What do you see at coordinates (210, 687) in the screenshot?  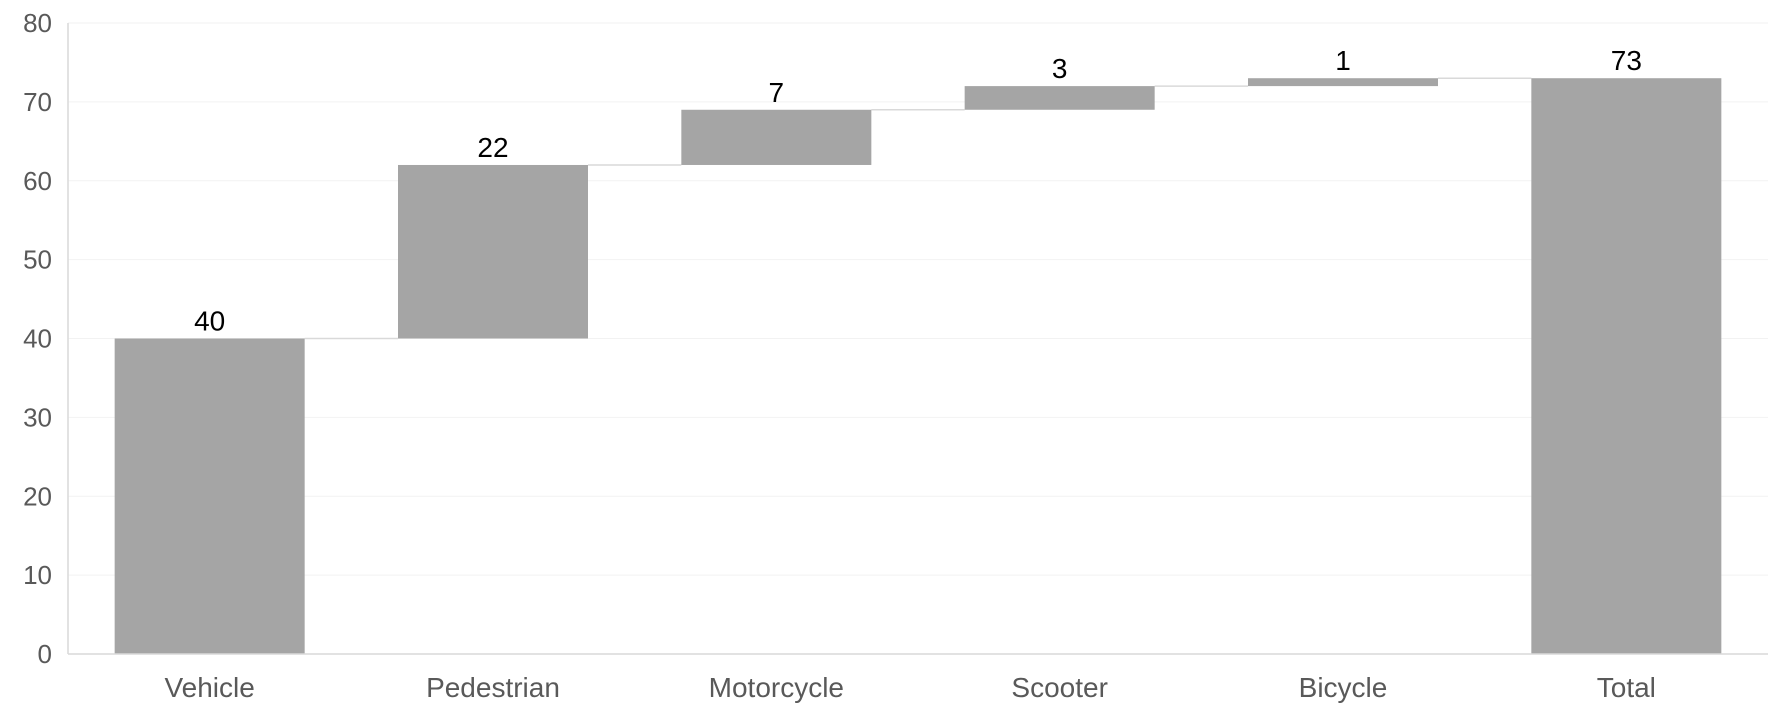 I see `x-category-label: Vehicle` at bounding box center [210, 687].